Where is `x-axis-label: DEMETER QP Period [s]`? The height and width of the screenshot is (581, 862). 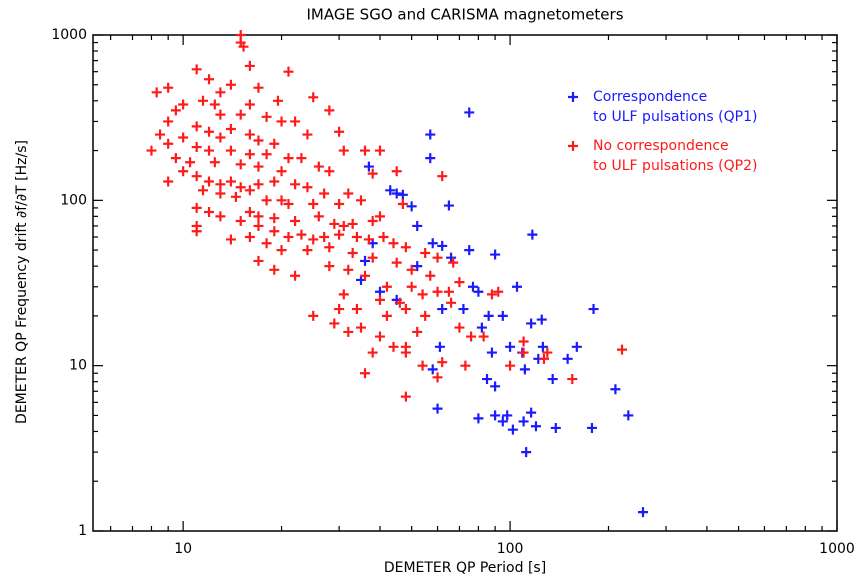 x-axis-label: DEMETER QP Period [s] is located at coordinates (465, 568).